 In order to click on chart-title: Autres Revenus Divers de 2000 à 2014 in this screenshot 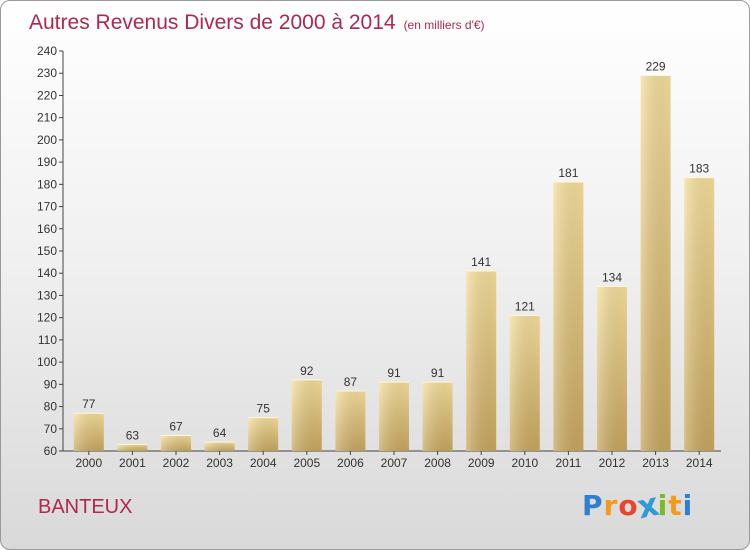, I will do `click(212, 22)`.